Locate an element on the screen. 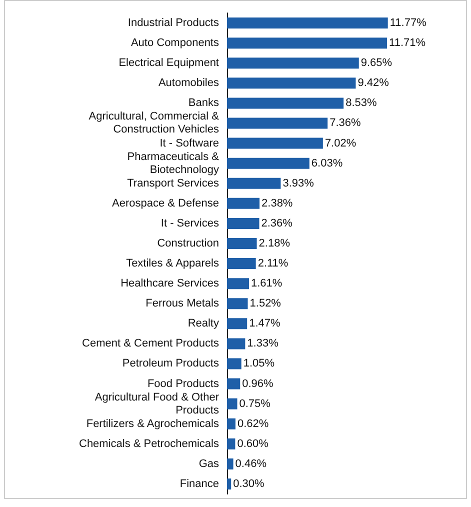  data-label: 8.53% is located at coordinates (361, 103).